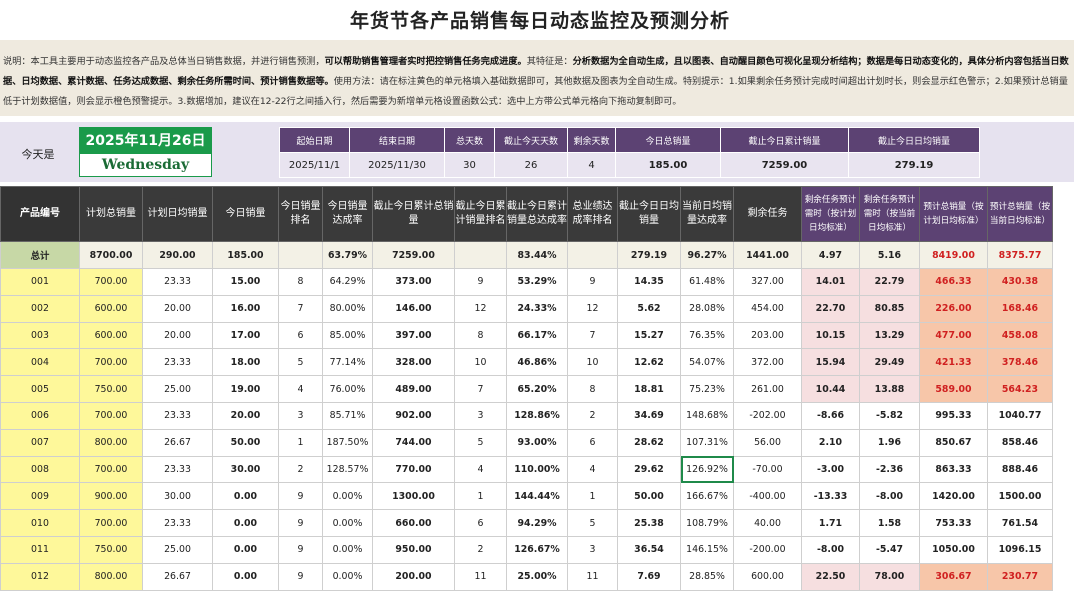 Image resolution: width=1080 pixels, height=598 pixels. Describe the element at coordinates (1020, 415) in the screenshot. I see `table-cell: 1040.77` at that location.